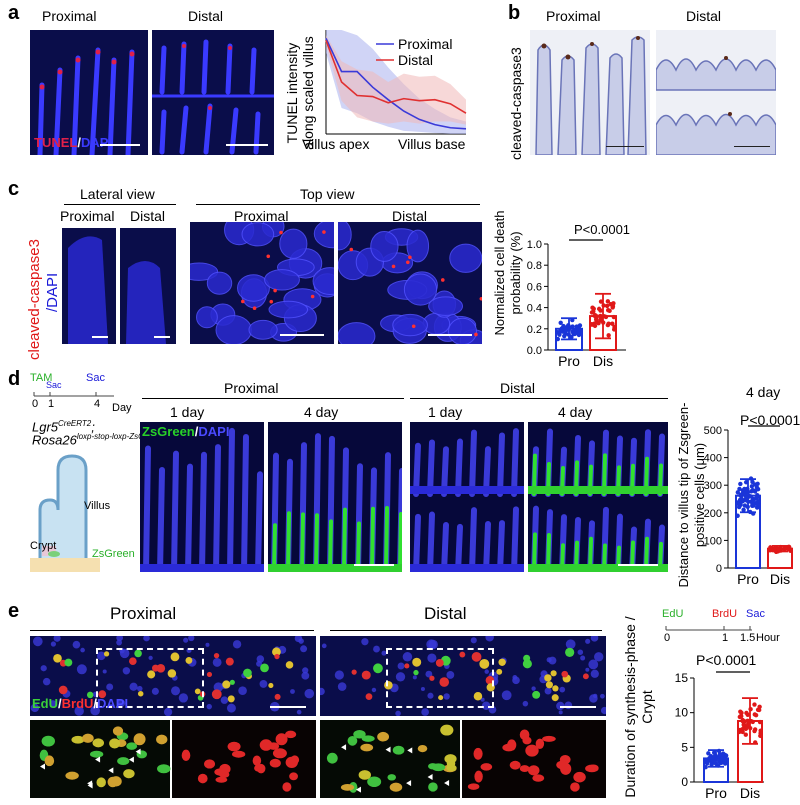 Image resolution: width=800 pixels, height=805 pixels. Describe the element at coordinates (684, 782) in the screenshot. I see `e-ytick-label: 0` at that location.